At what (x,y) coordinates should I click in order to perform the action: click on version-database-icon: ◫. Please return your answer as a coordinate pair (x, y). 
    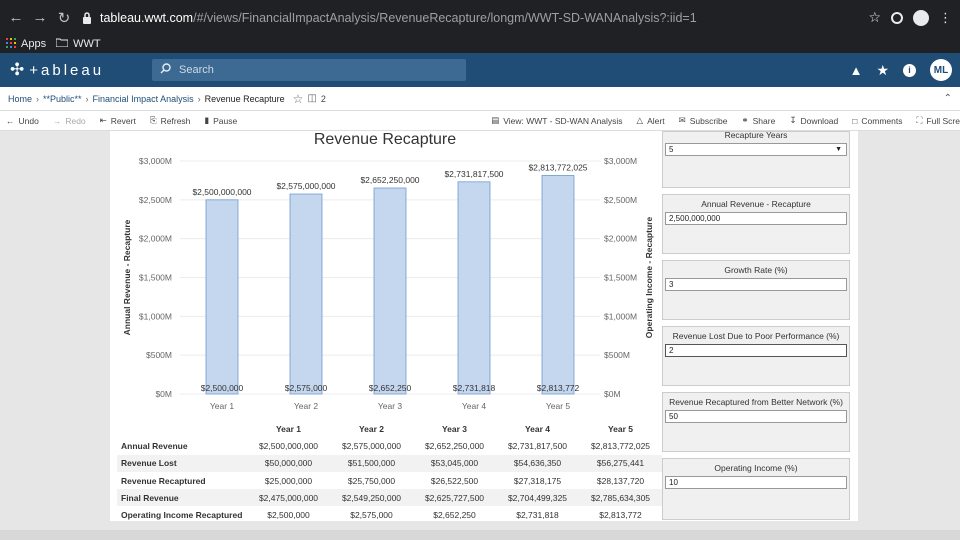
    Looking at the image, I should click on (312, 98).